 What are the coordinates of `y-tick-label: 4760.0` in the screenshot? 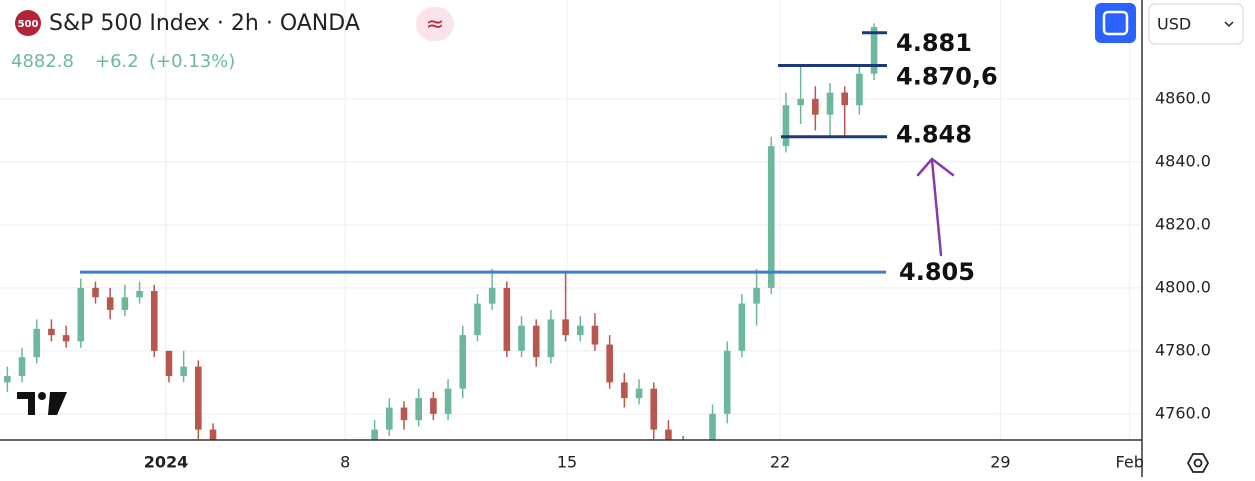 It's located at (1183, 412).